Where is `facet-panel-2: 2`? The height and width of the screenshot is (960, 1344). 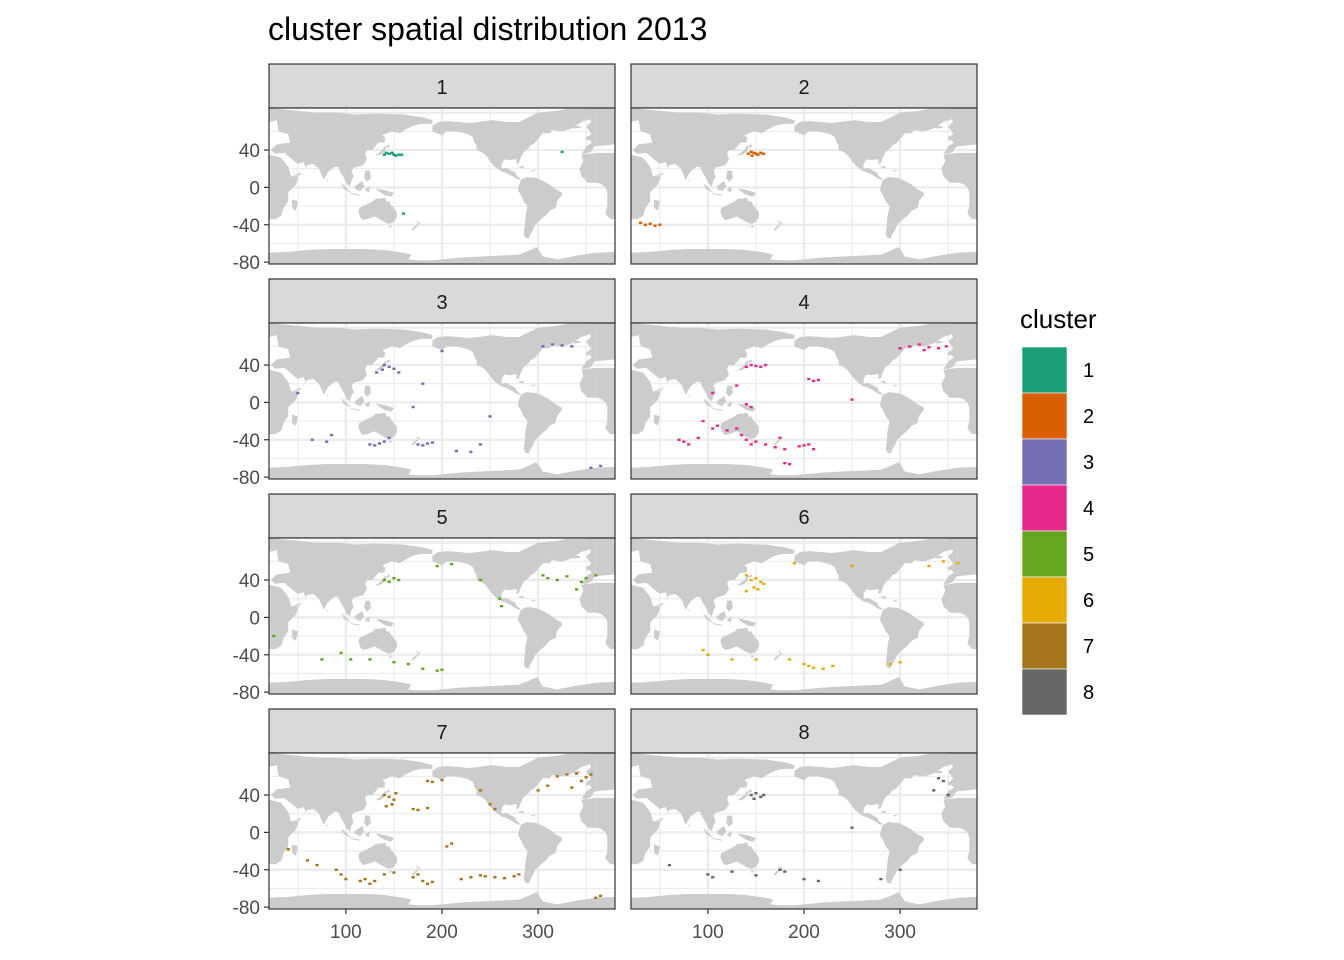 facet-panel-2: 2 is located at coordinates (804, 164).